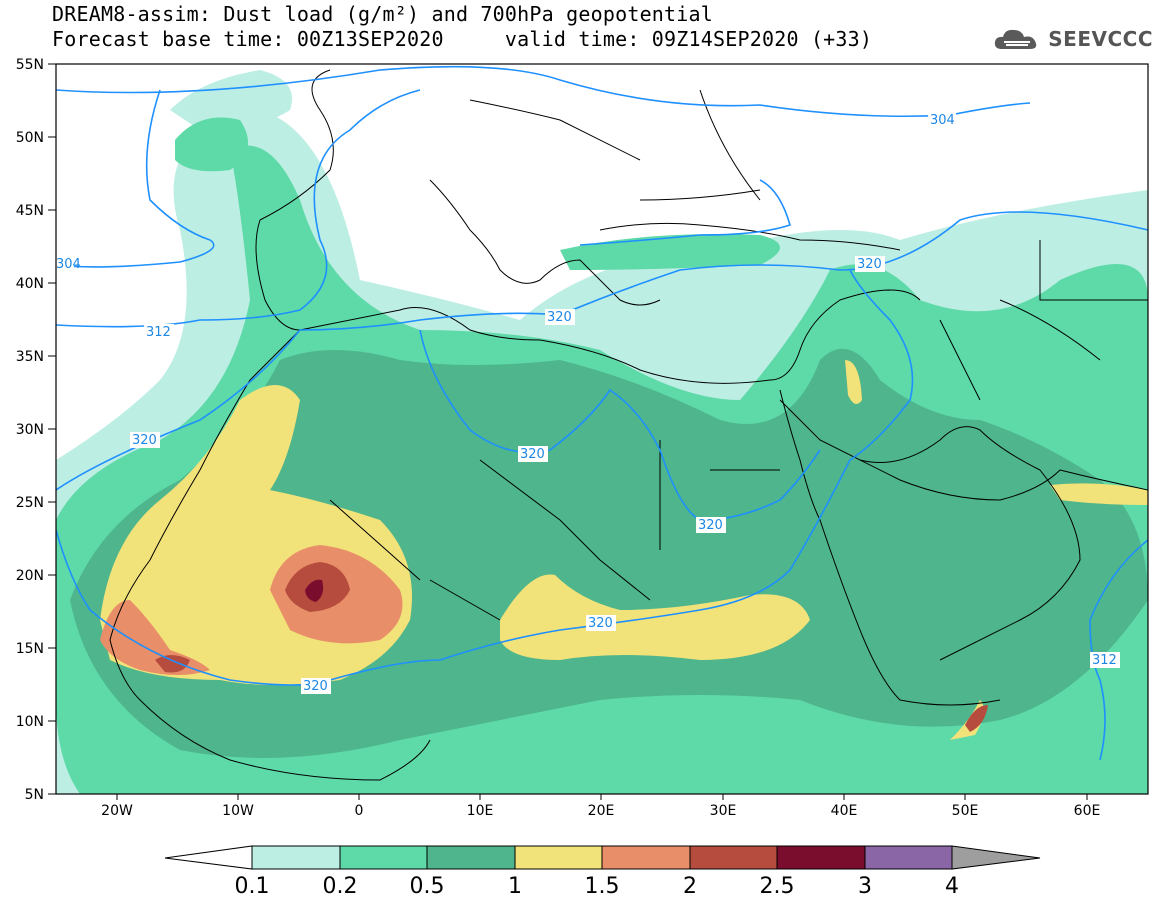 The width and height of the screenshot is (1165, 907). Describe the element at coordinates (172, 664) in the screenshot. I see `dust-region-2-west` at that location.